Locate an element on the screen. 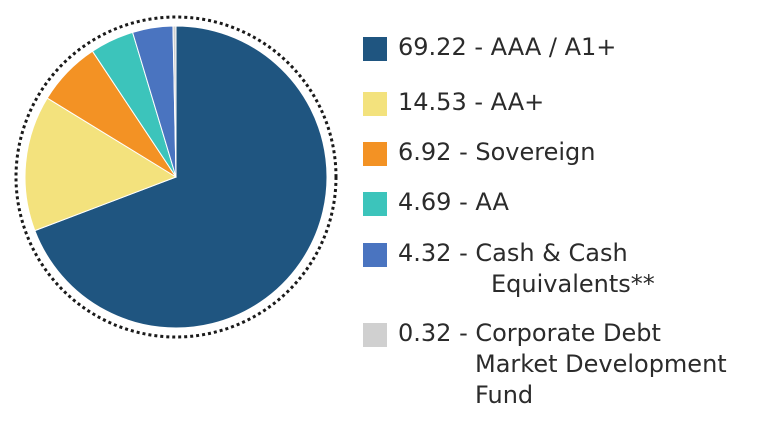 The height and width of the screenshot is (427, 773). legend-value: 14.53 is located at coordinates (432, 102).